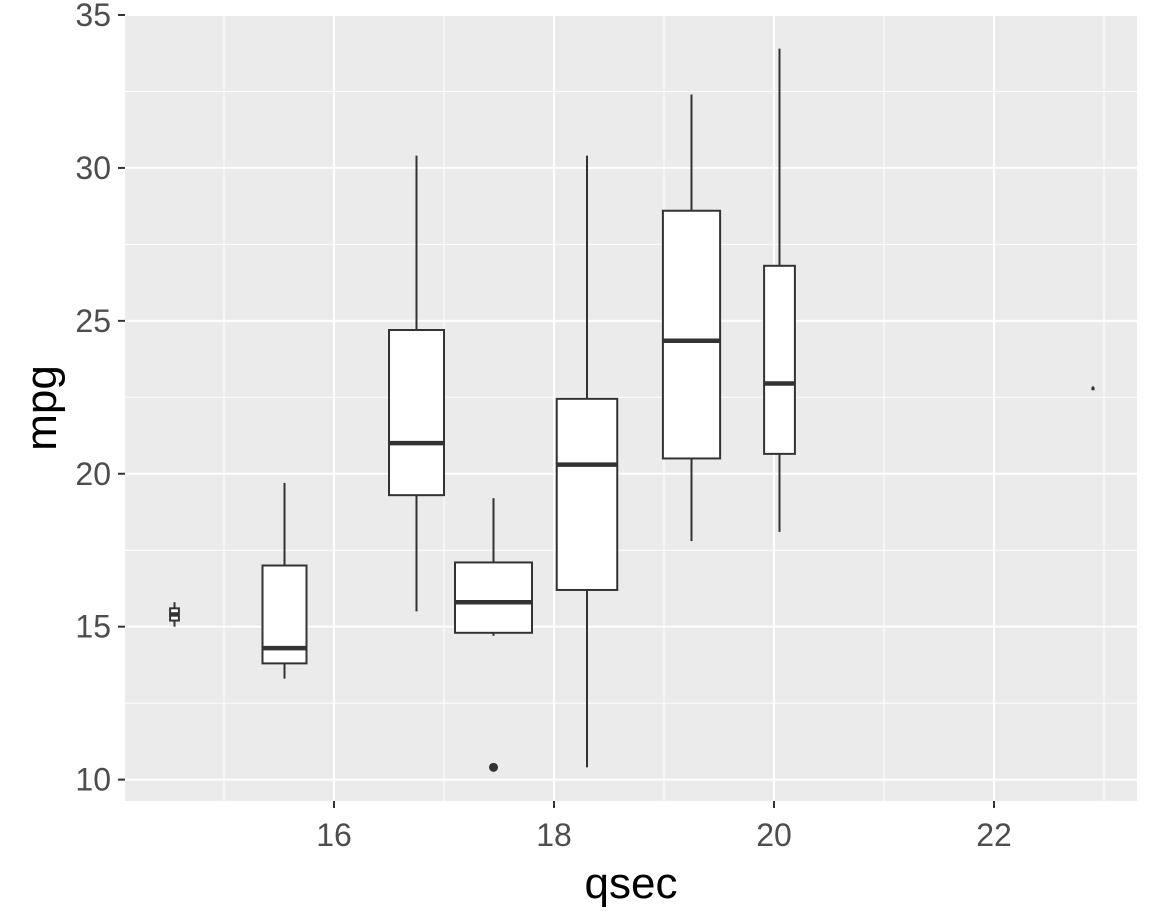 This screenshot has width=1152, height=921. I want to click on x-axis-title: qsec, so click(631, 883).